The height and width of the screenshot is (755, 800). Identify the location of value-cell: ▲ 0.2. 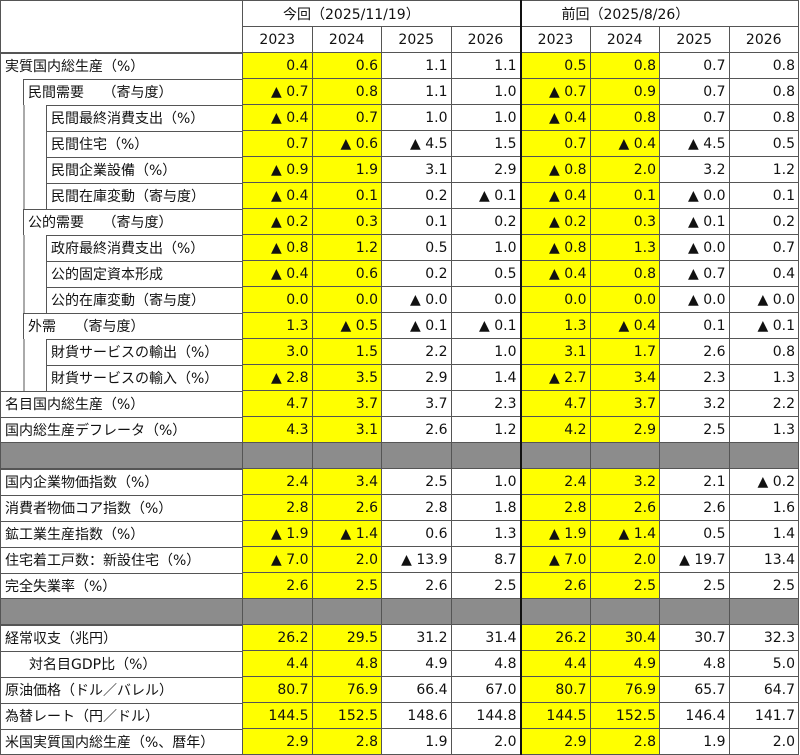
(277, 221).